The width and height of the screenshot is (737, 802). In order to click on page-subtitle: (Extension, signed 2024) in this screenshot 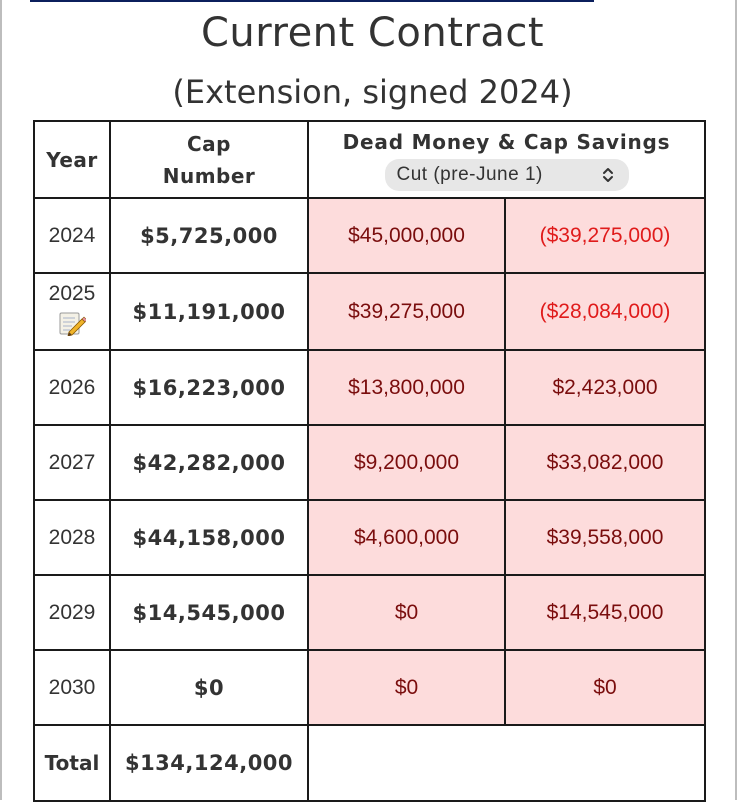, I will do `click(372, 92)`.